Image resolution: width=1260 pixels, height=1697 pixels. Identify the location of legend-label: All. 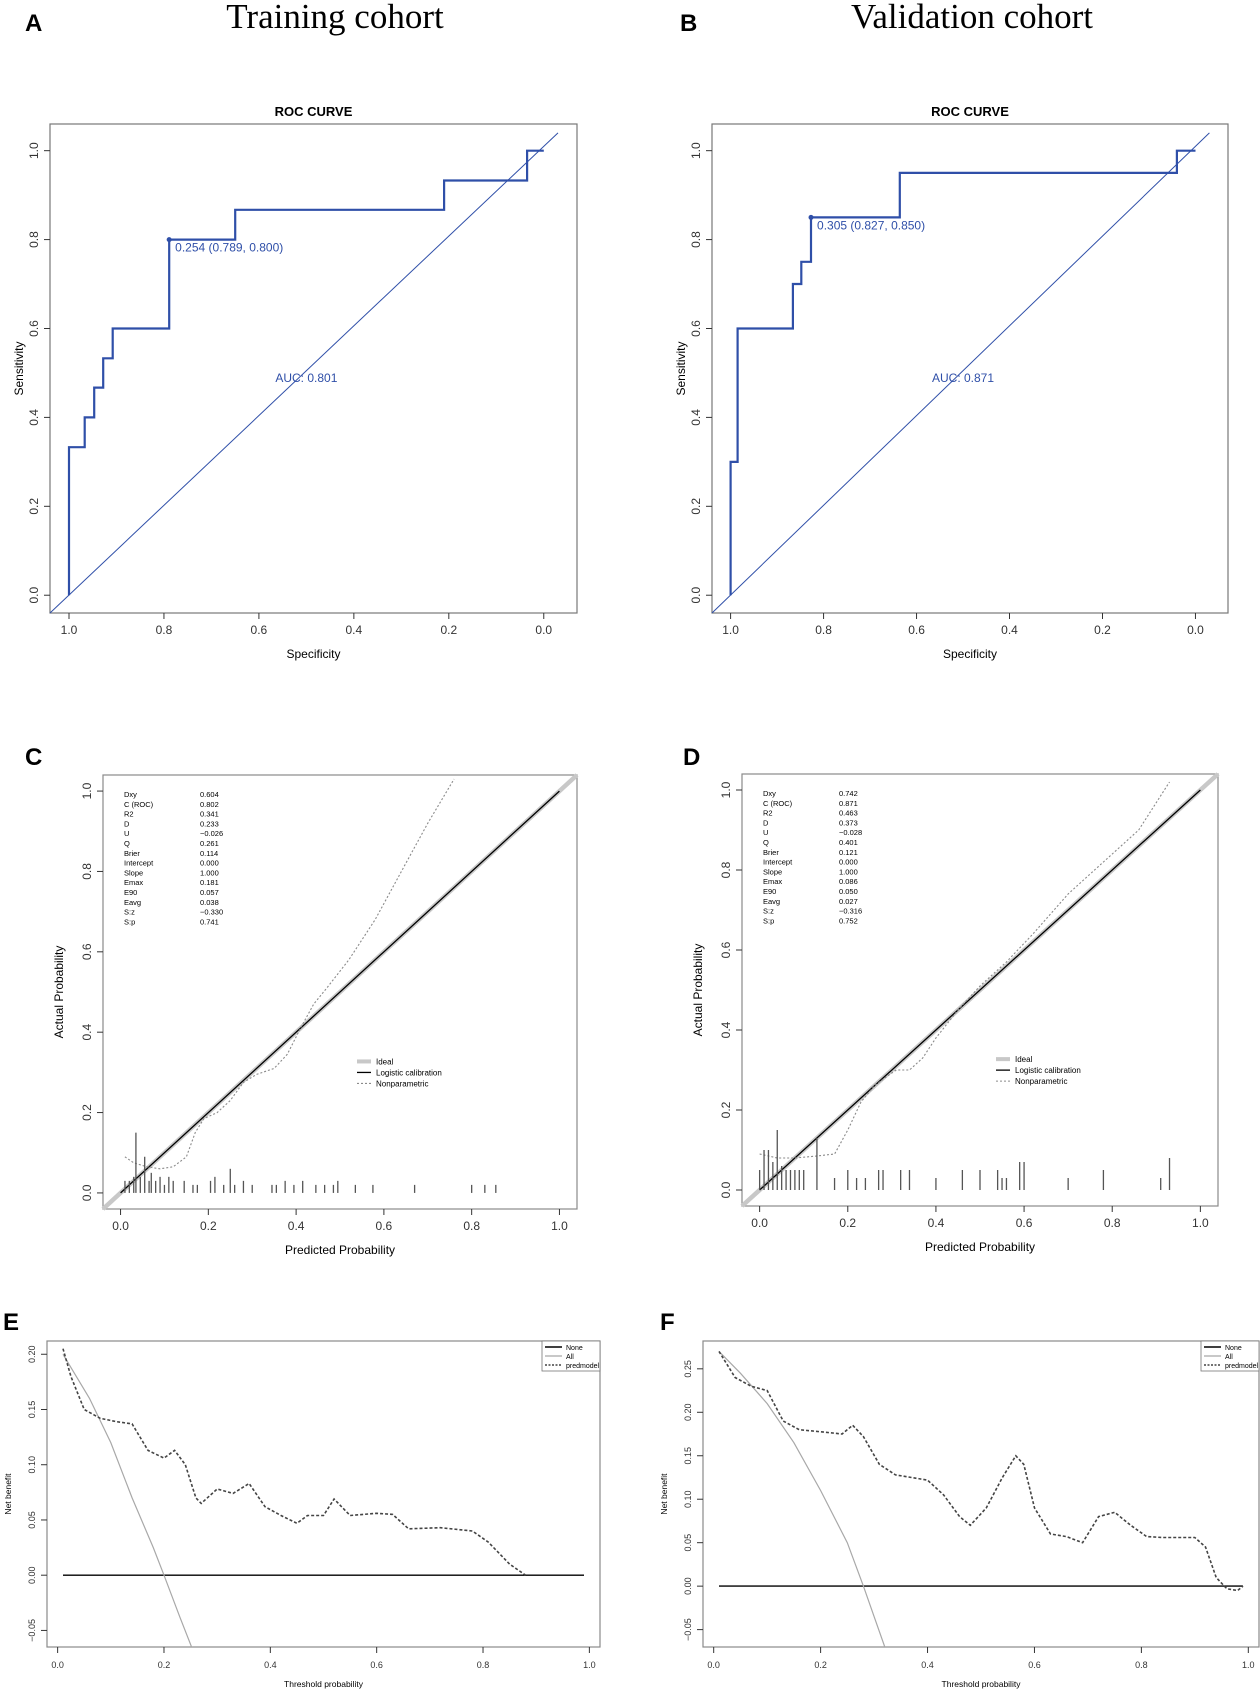
(1229, 1357).